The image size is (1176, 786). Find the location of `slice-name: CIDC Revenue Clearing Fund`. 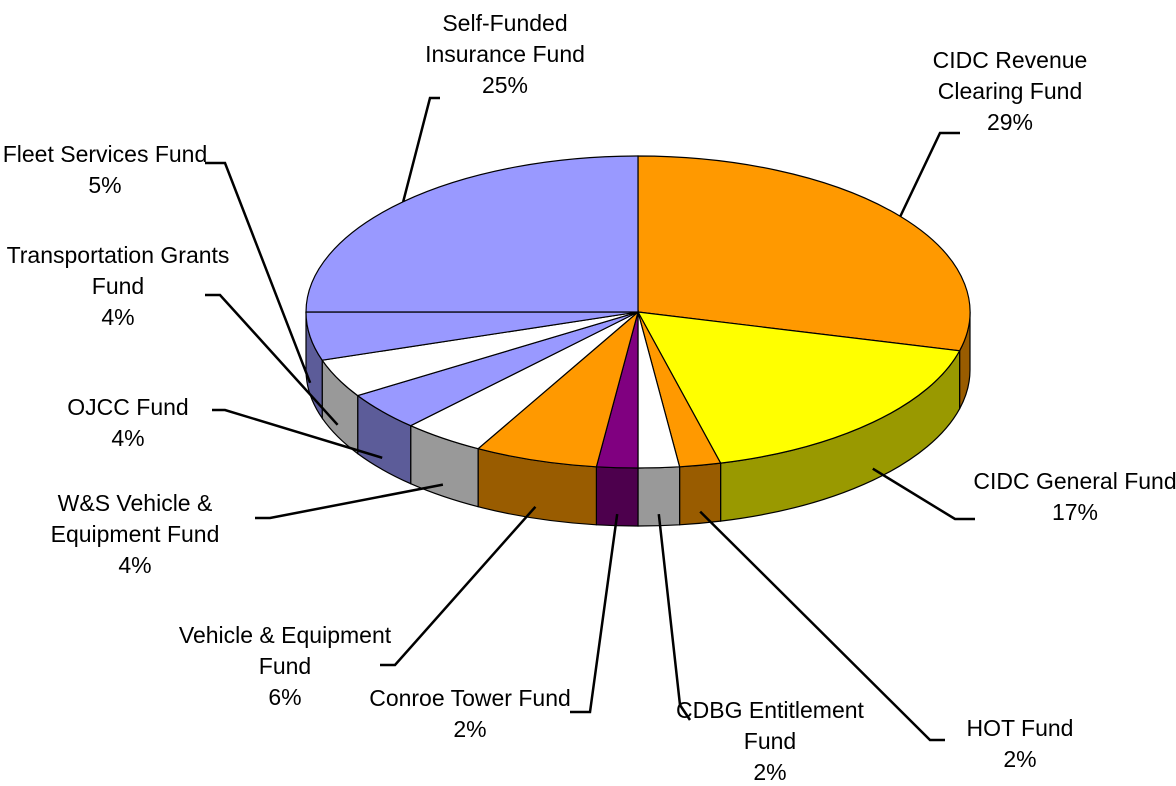

slice-name: CIDC Revenue Clearing Fund is located at coordinates (1010, 75).